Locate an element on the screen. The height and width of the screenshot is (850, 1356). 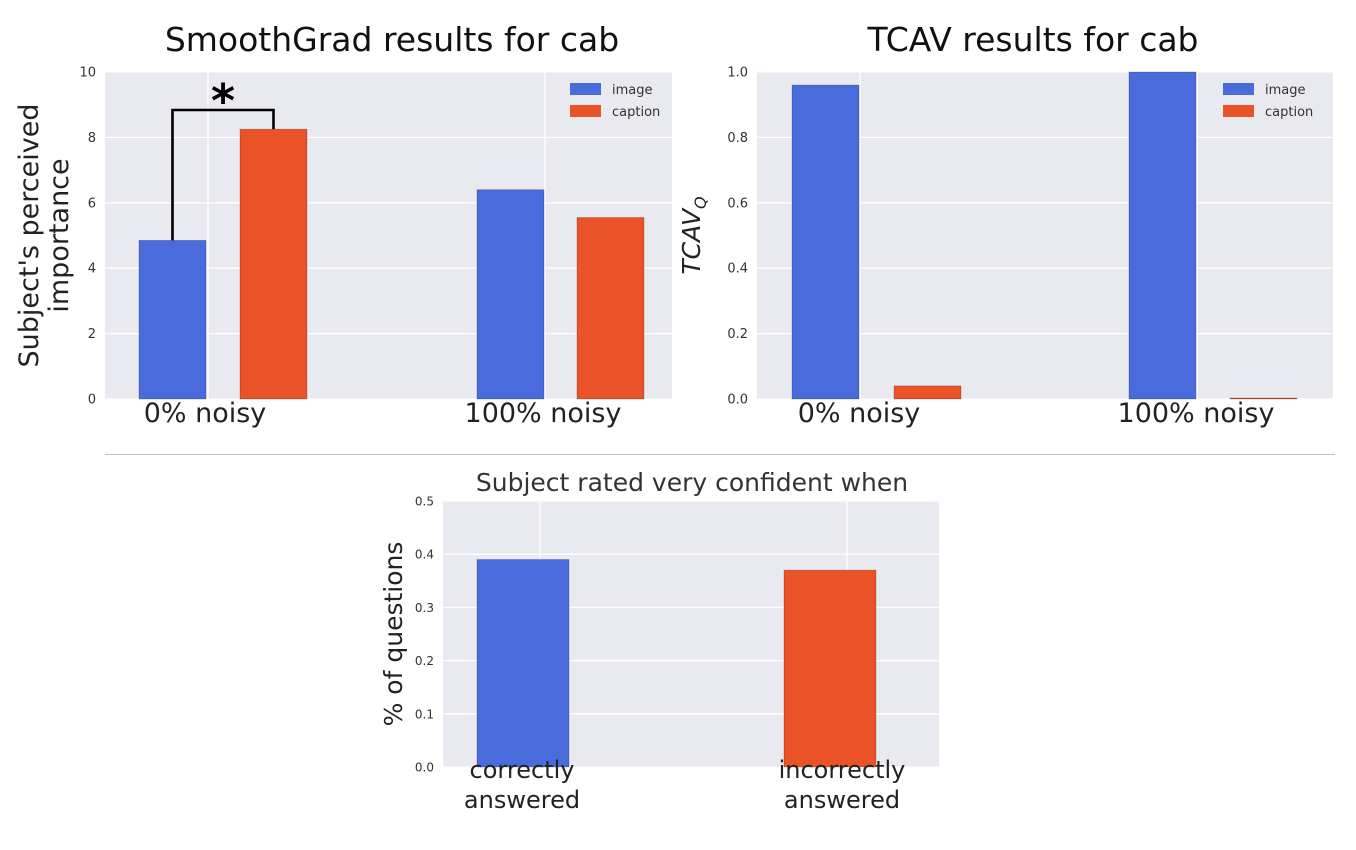
y-tick-label: 1.0 is located at coordinates (737, 73).